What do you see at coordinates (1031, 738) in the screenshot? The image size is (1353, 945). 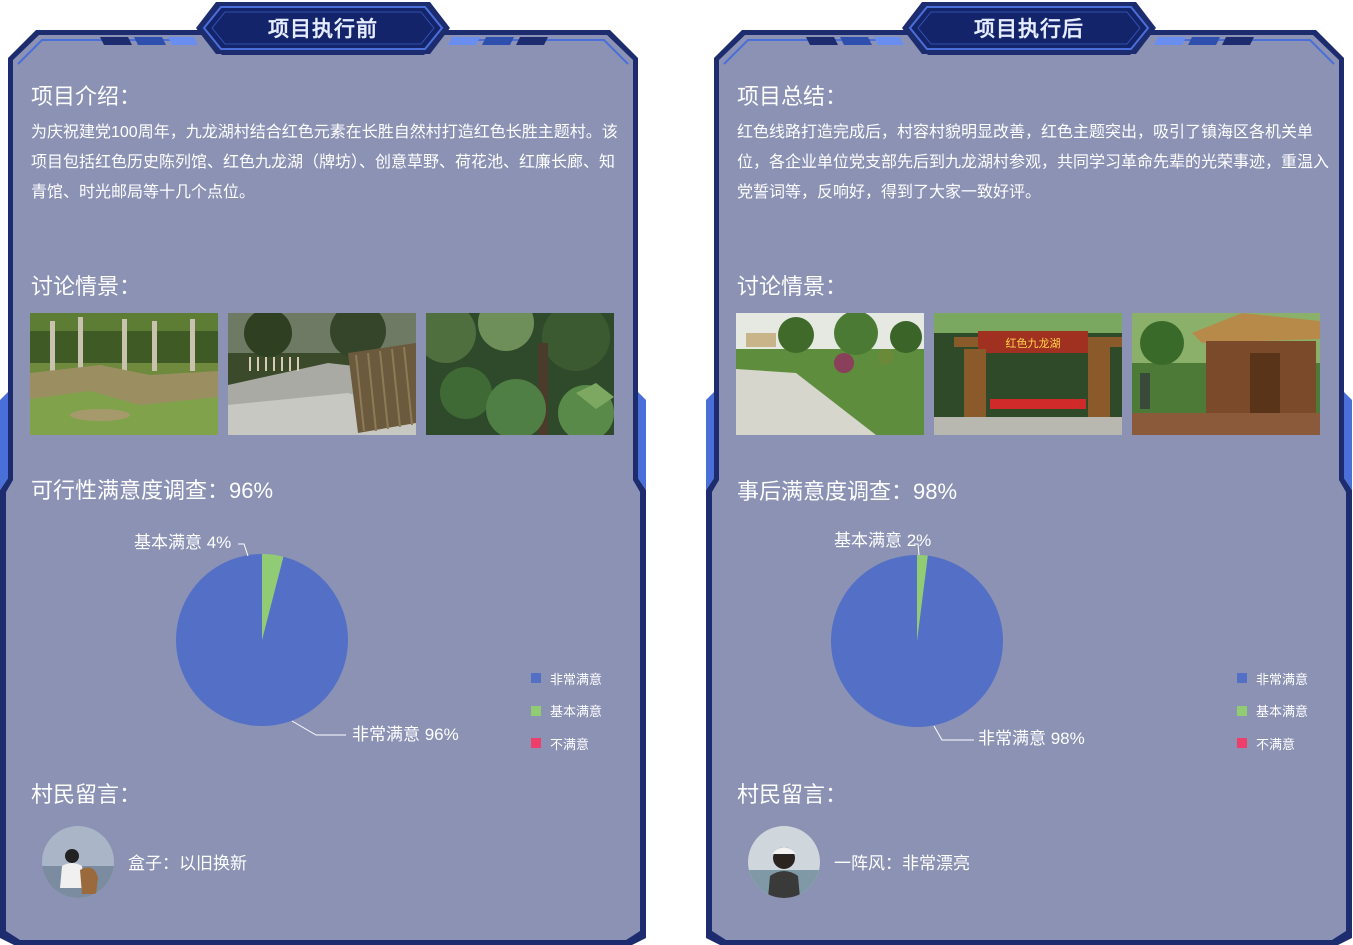 I see `pie-label-very: 非常满意 98%` at bounding box center [1031, 738].